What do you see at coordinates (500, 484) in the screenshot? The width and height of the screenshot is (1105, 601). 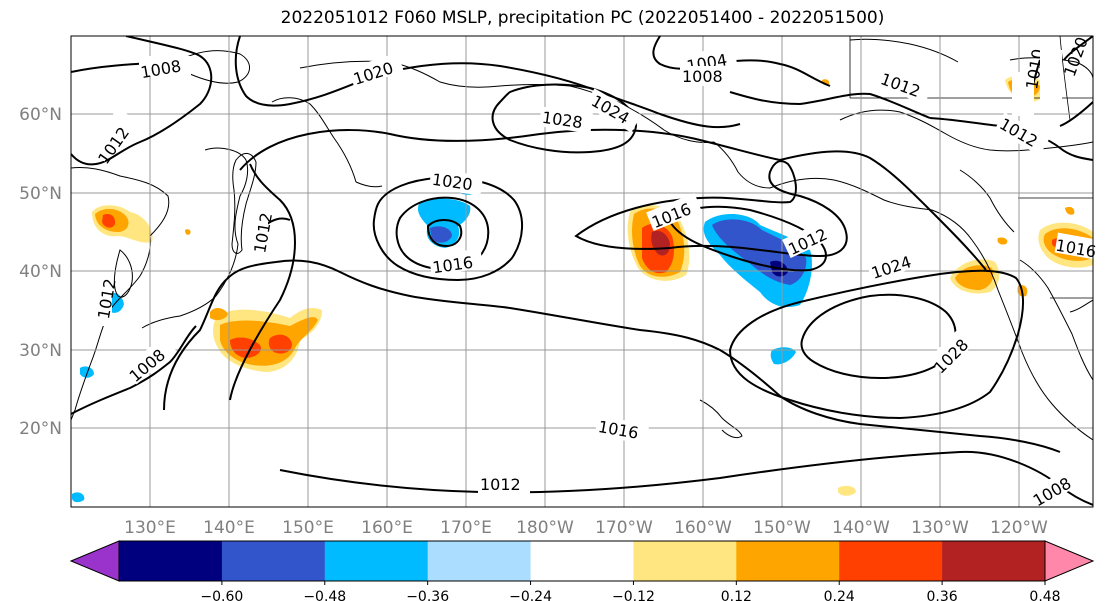 I see `contour-label: 1012` at bounding box center [500, 484].